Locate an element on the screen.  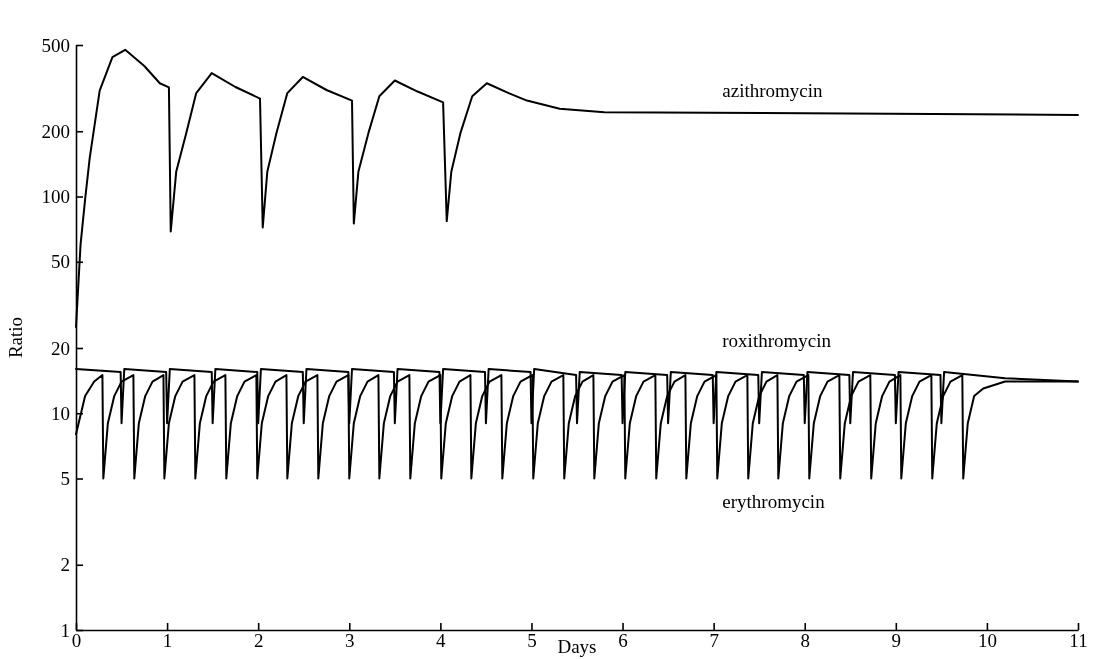
x-tick-label: 4 is located at coordinates (441, 641).